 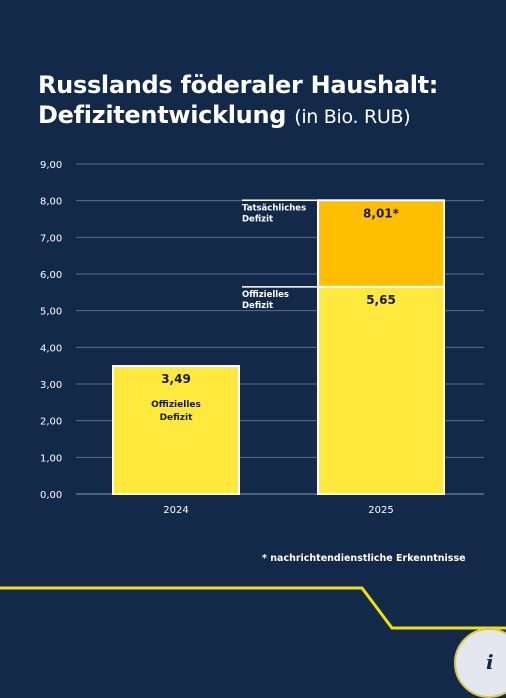 What do you see at coordinates (265, 295) in the screenshot?
I see `side-label-official: Offizielles` at bounding box center [265, 295].